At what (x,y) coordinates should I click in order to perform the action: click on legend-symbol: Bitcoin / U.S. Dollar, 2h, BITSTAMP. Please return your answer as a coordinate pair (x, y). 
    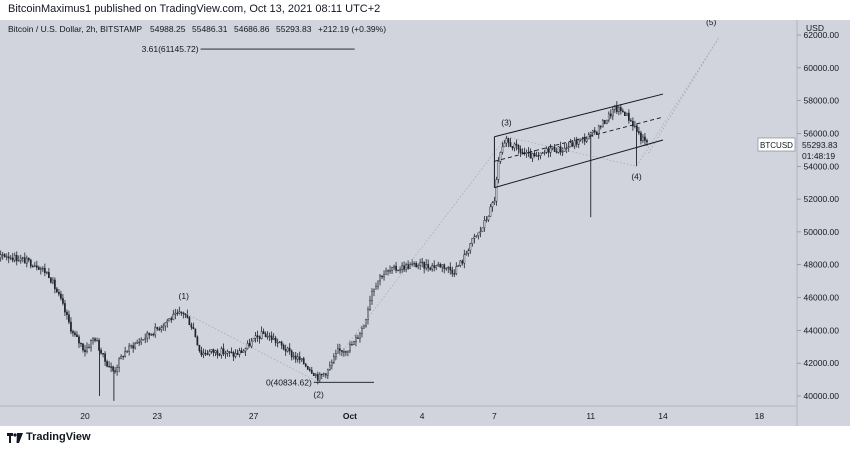
    Looking at the image, I should click on (75, 29).